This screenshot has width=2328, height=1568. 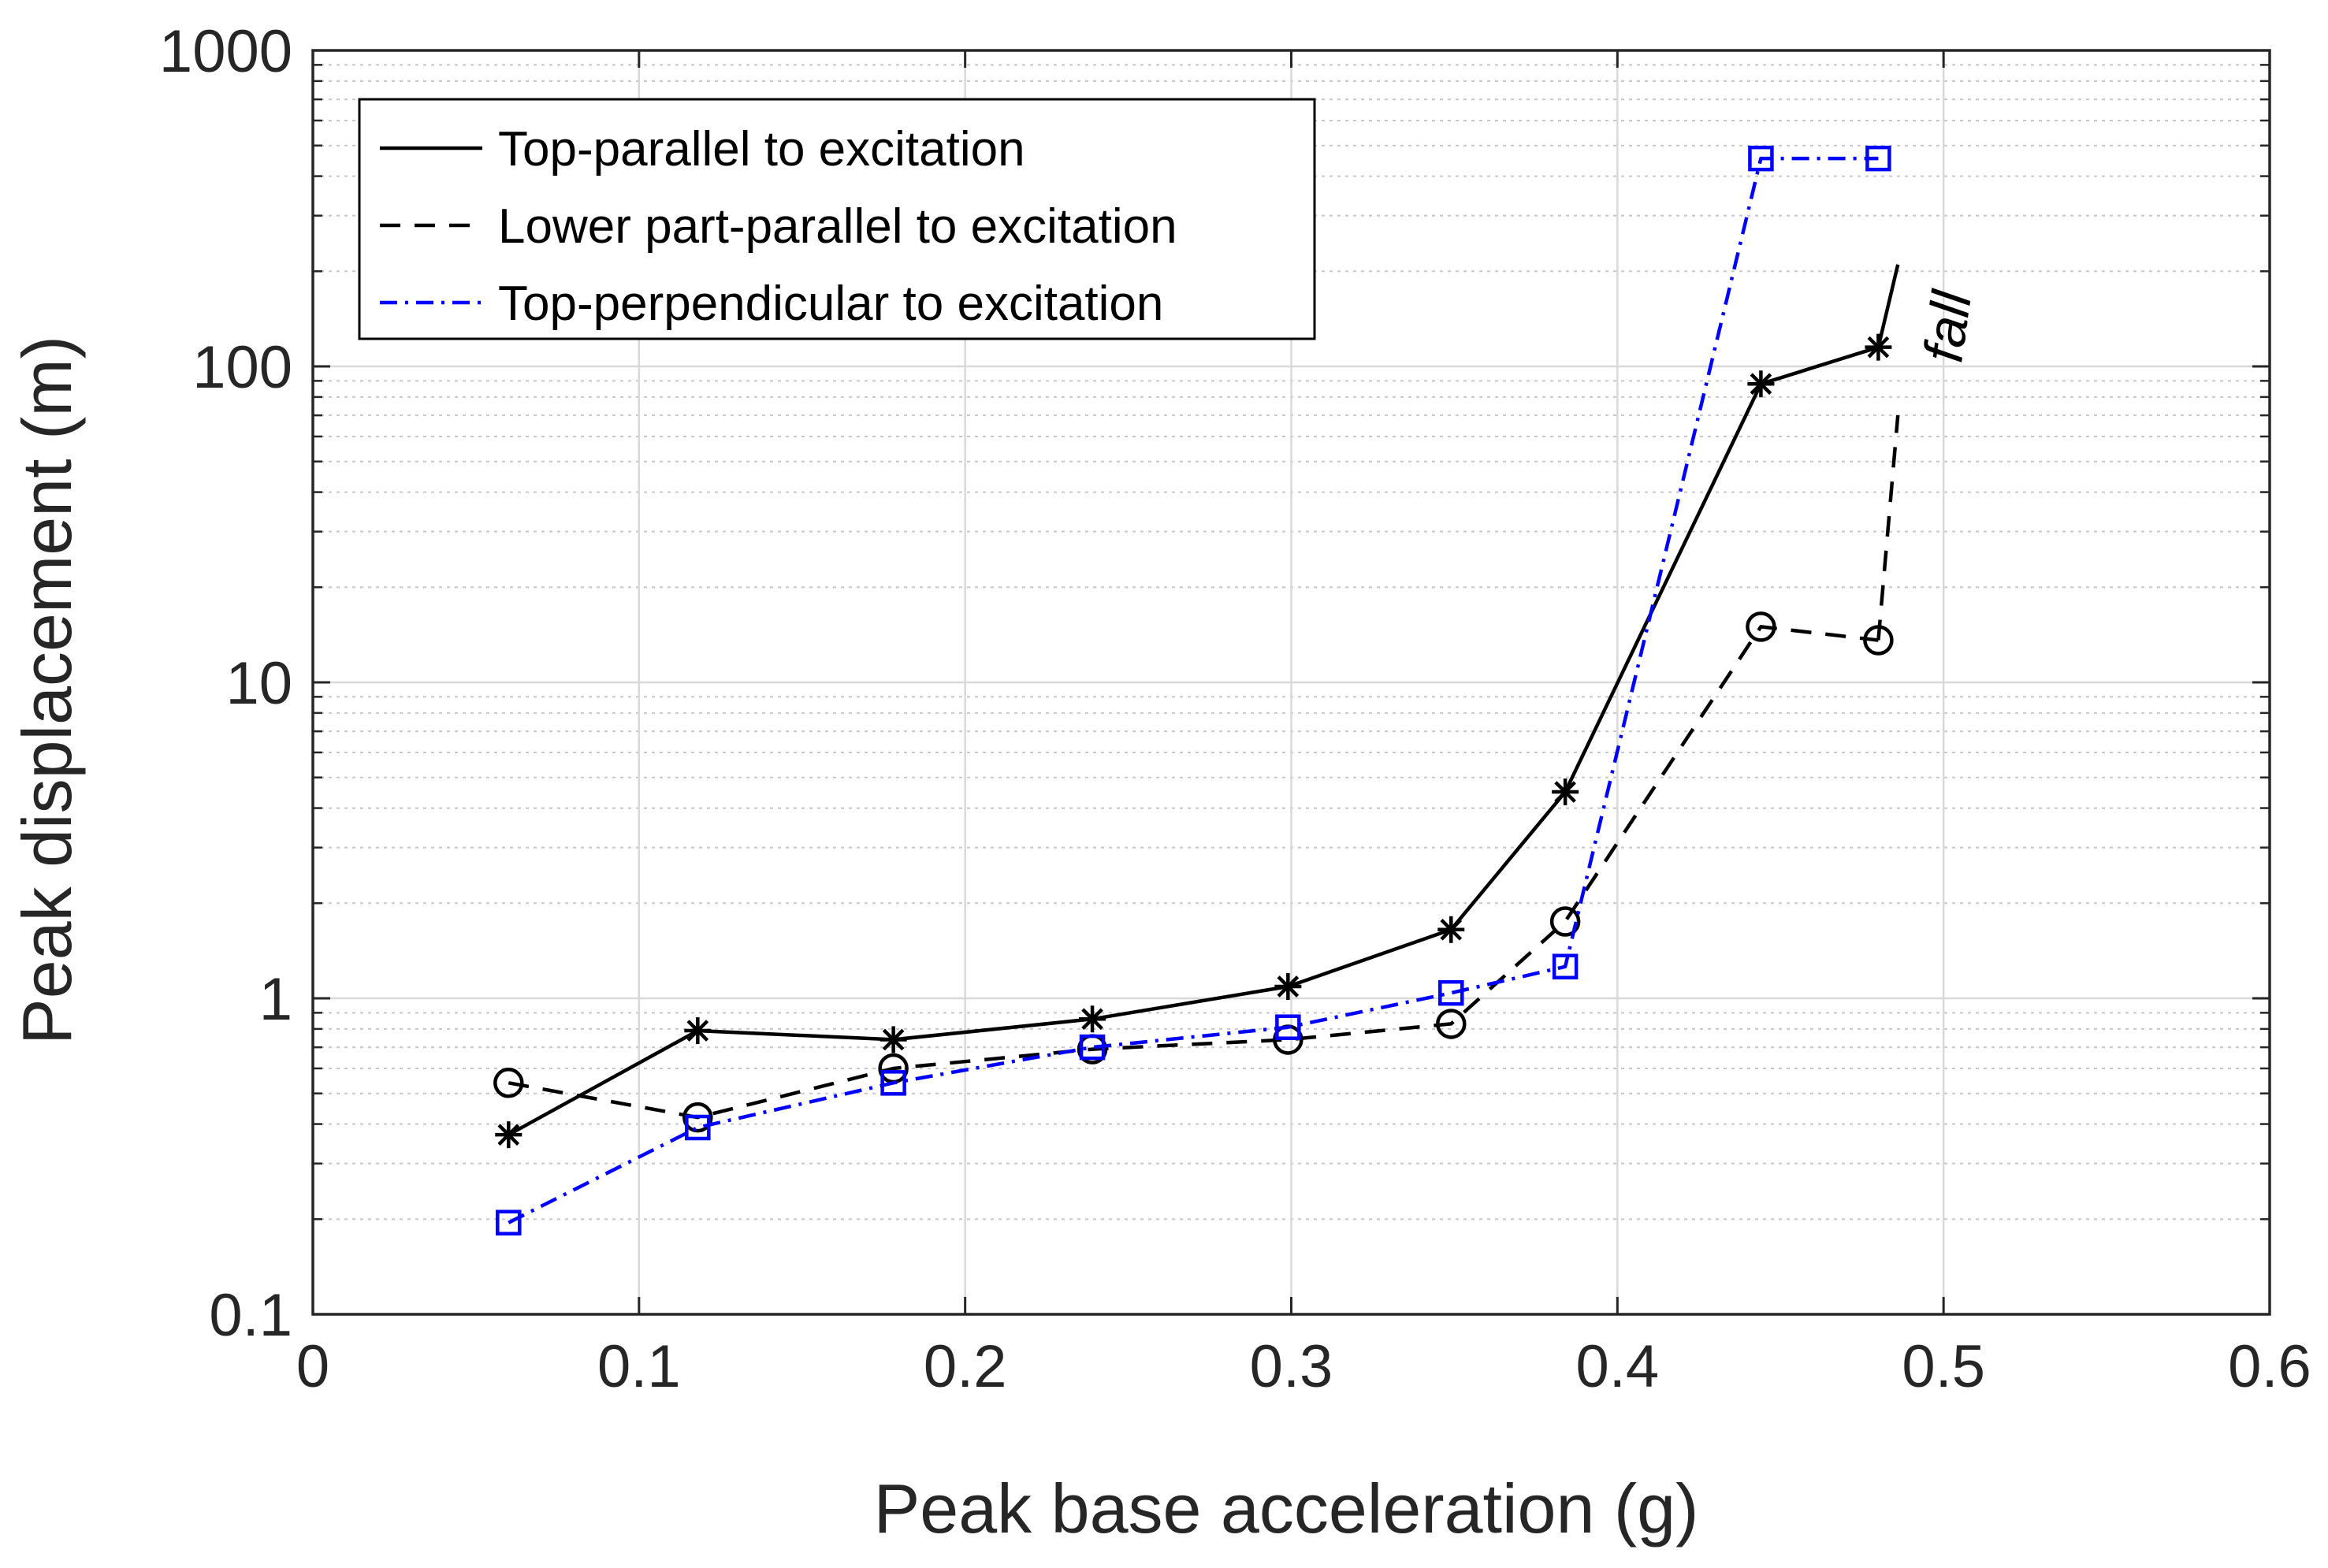 What do you see at coordinates (250, 1315) in the screenshot?
I see `y-tick-label: 0.1` at bounding box center [250, 1315].